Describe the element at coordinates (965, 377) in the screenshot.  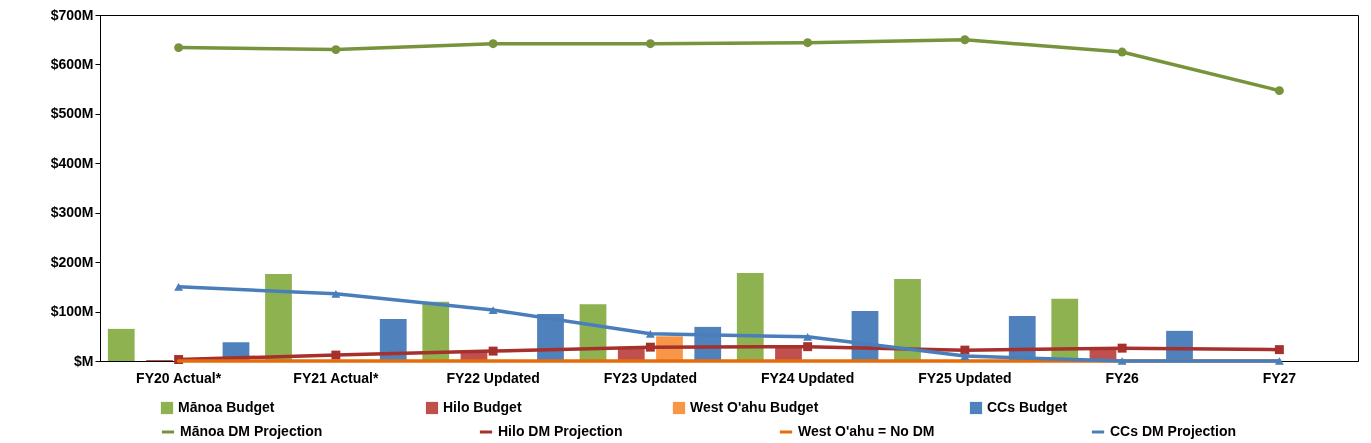
I see `x-tick-label: FY25 Updated` at that location.